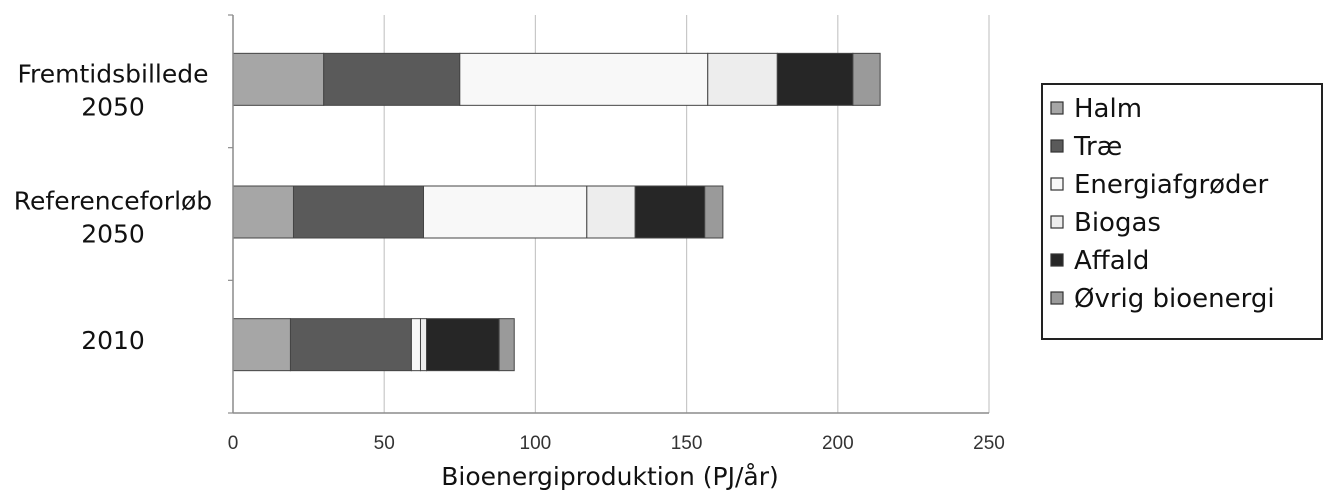 This screenshot has width=1324, height=496. I want to click on x-axis-title: Bioenergiproduktion (PJ/år), so click(610, 476).